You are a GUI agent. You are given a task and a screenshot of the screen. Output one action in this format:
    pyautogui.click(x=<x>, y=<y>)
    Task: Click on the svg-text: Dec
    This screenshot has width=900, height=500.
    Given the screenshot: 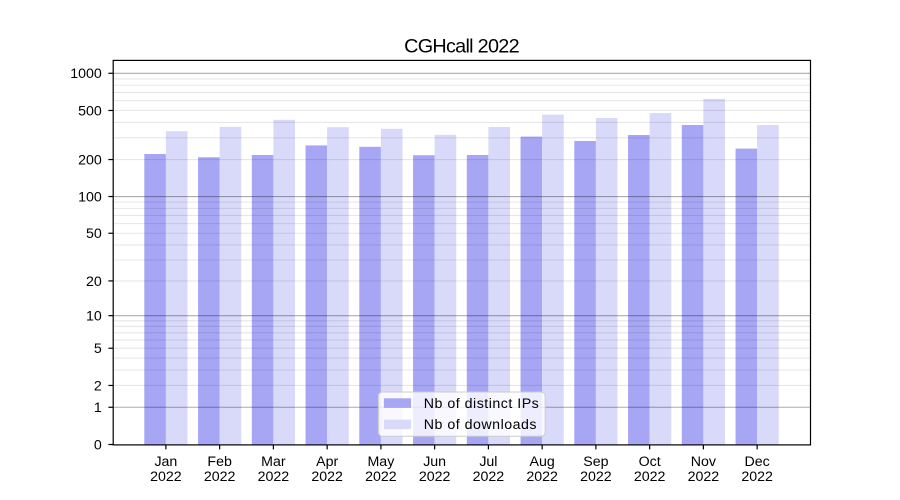 What is the action you would take?
    pyautogui.click(x=757, y=462)
    